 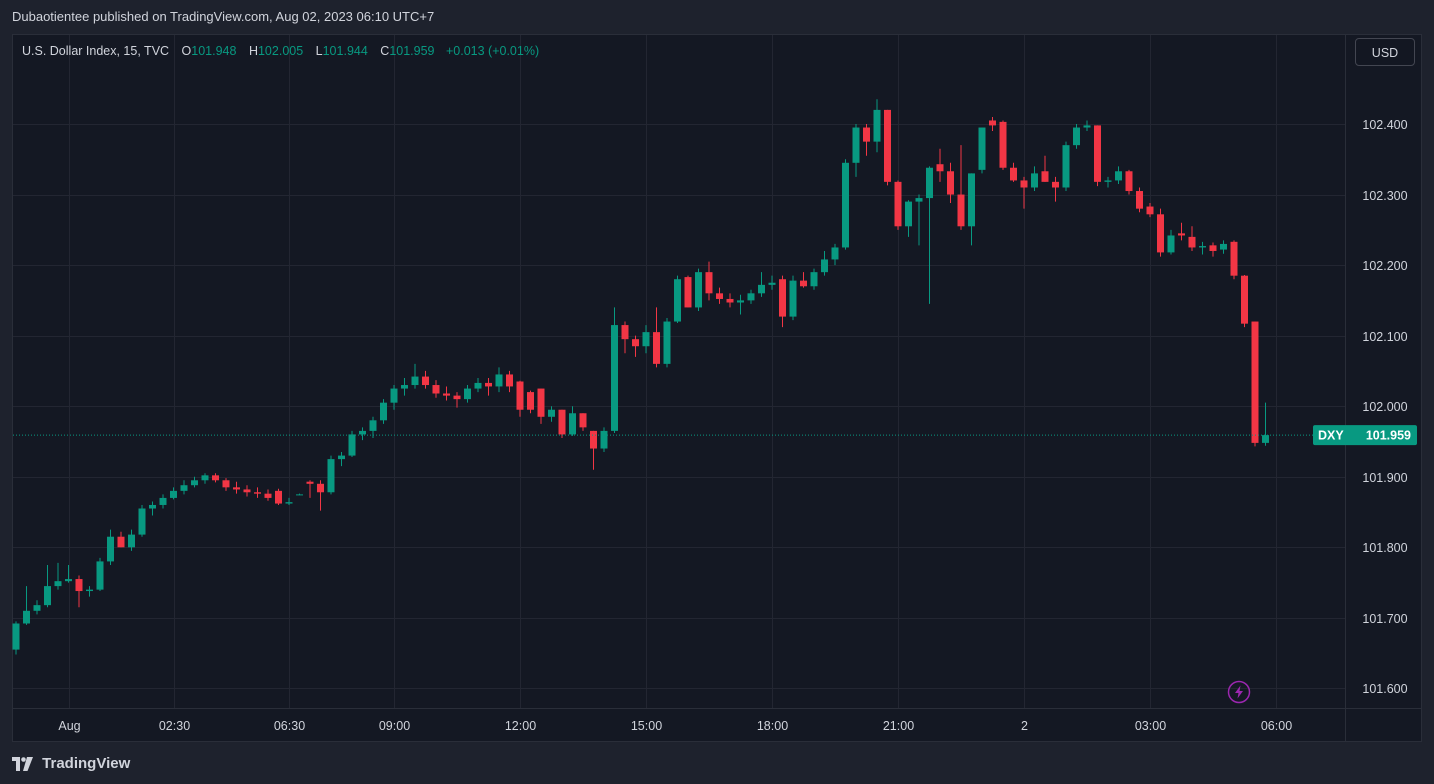 I want to click on close-label: C, so click(x=385, y=51).